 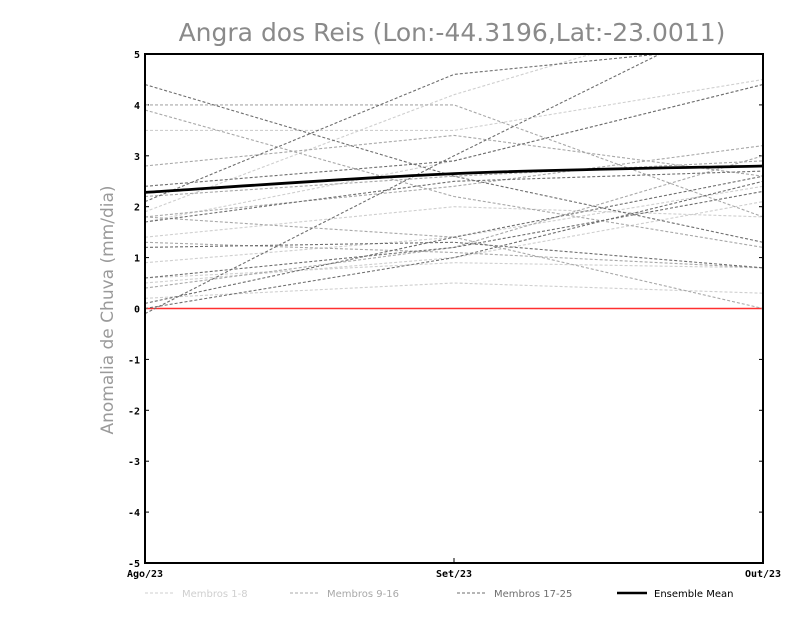 What do you see at coordinates (454, 574) in the screenshot?
I see `x-tick-label: Set/23` at bounding box center [454, 574].